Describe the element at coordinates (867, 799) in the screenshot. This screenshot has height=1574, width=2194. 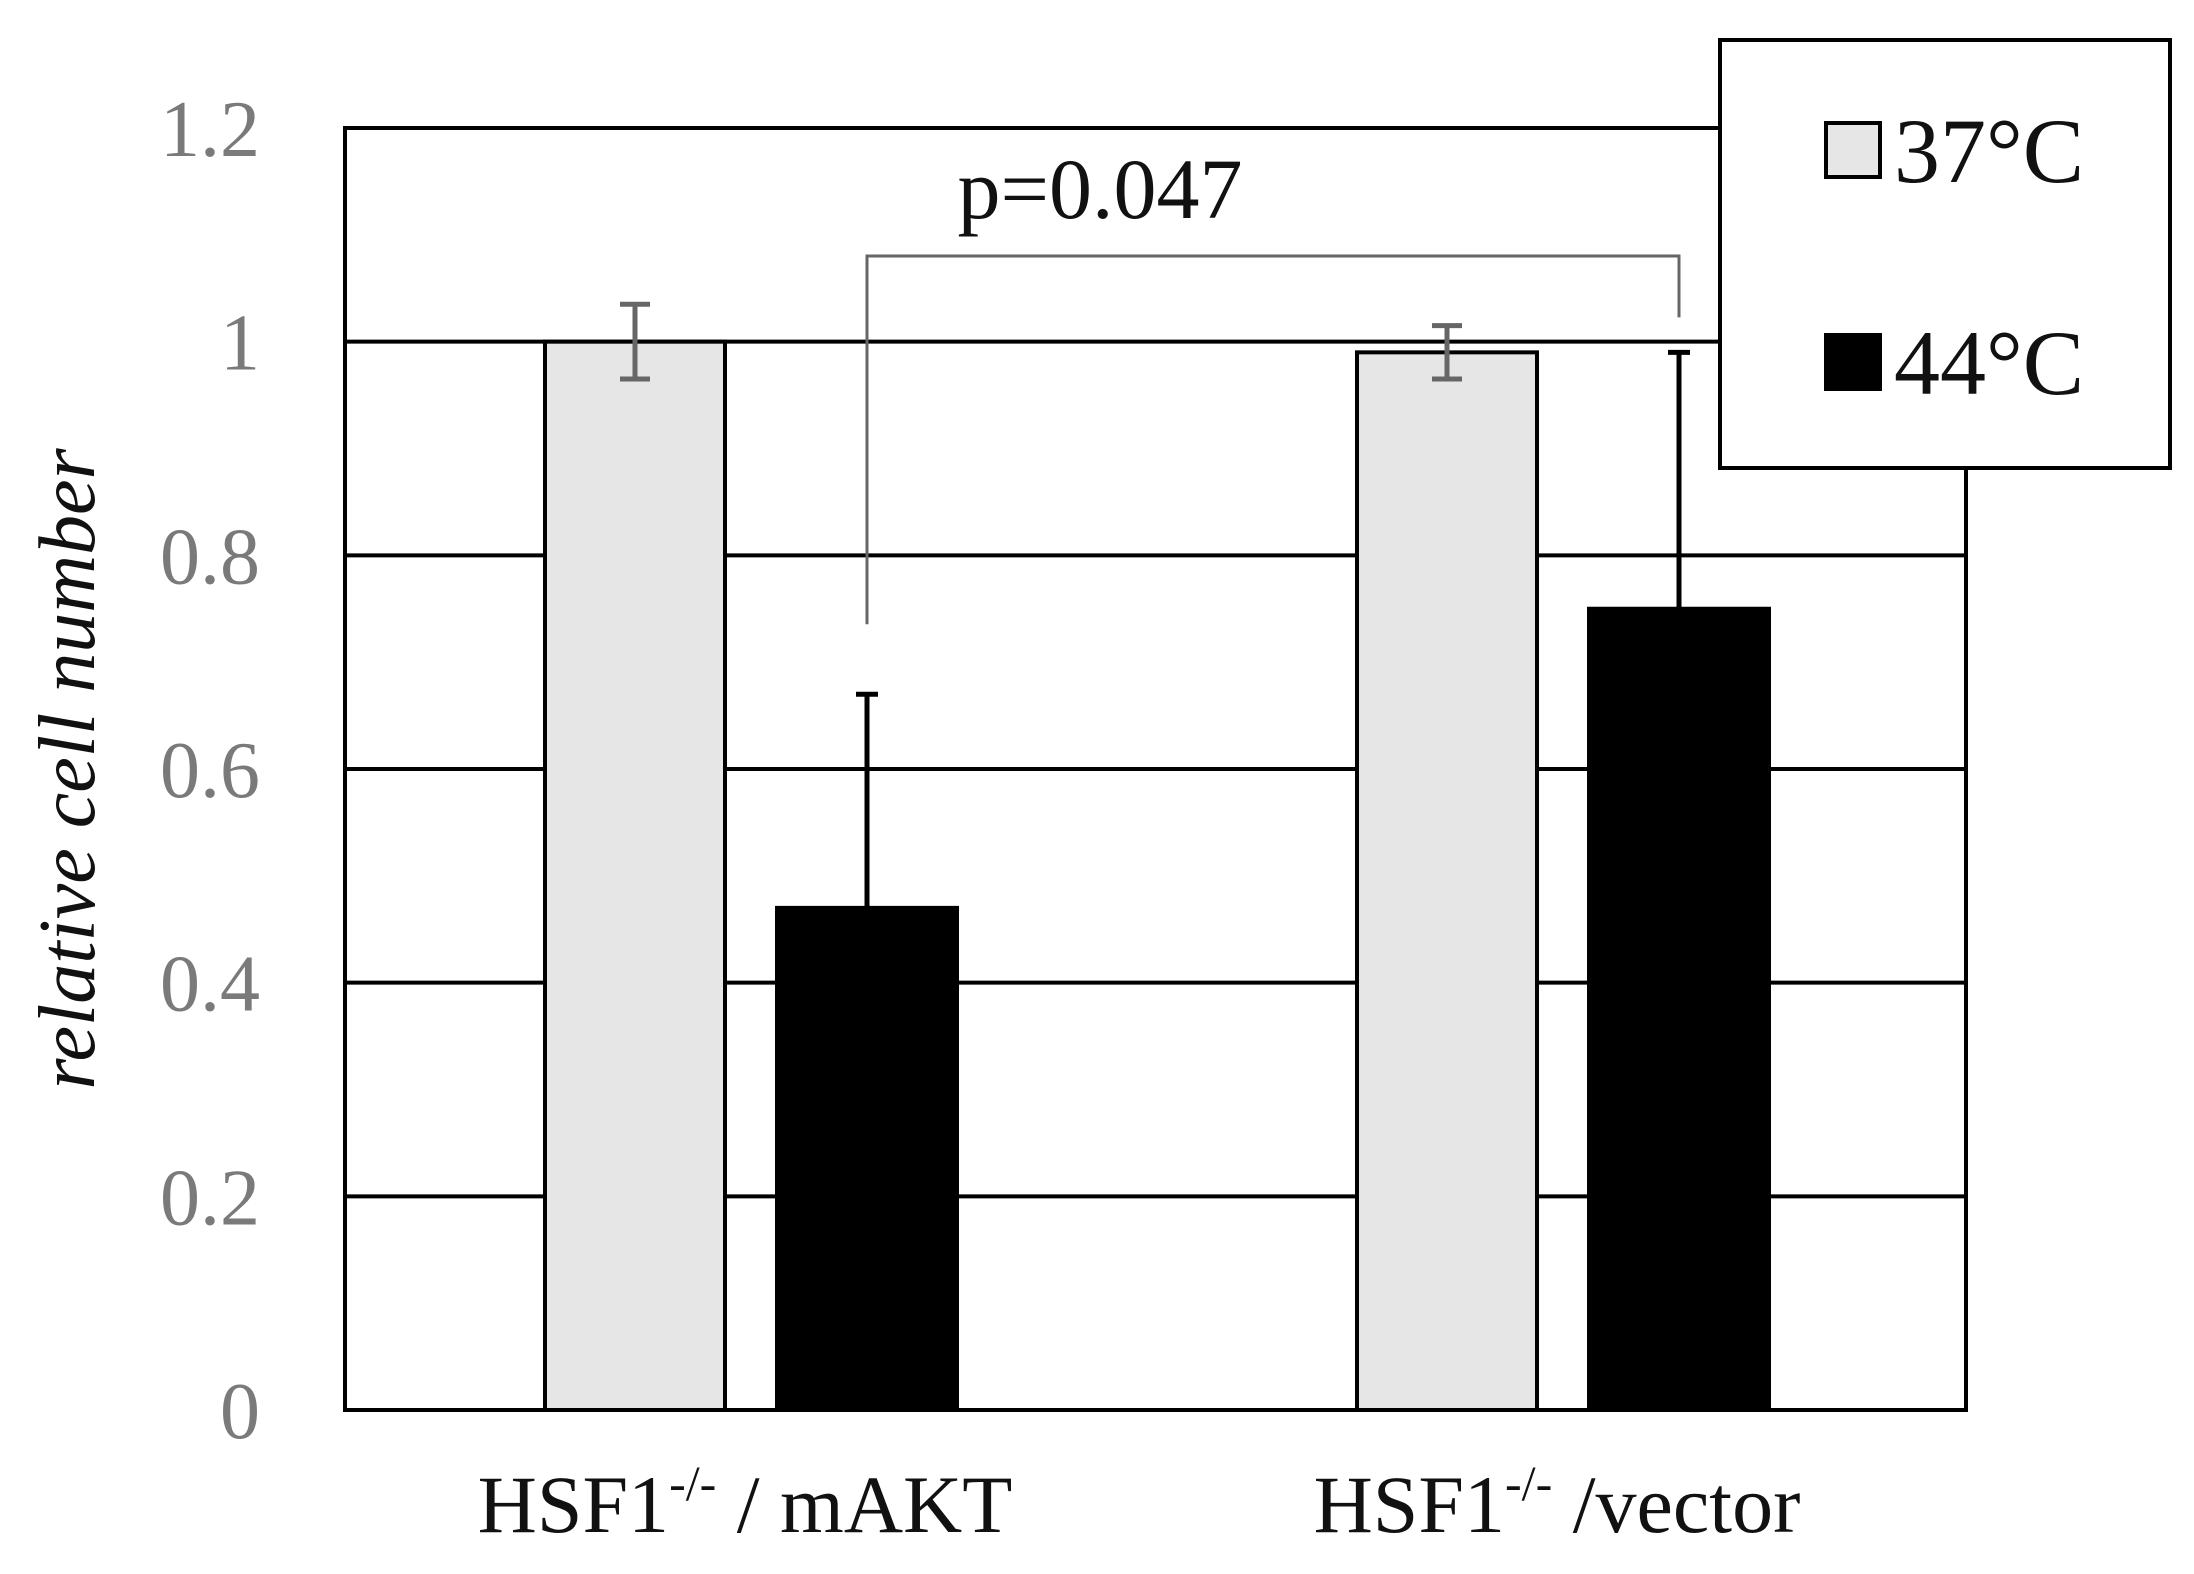
I see `error-bar-s1-c0` at that location.